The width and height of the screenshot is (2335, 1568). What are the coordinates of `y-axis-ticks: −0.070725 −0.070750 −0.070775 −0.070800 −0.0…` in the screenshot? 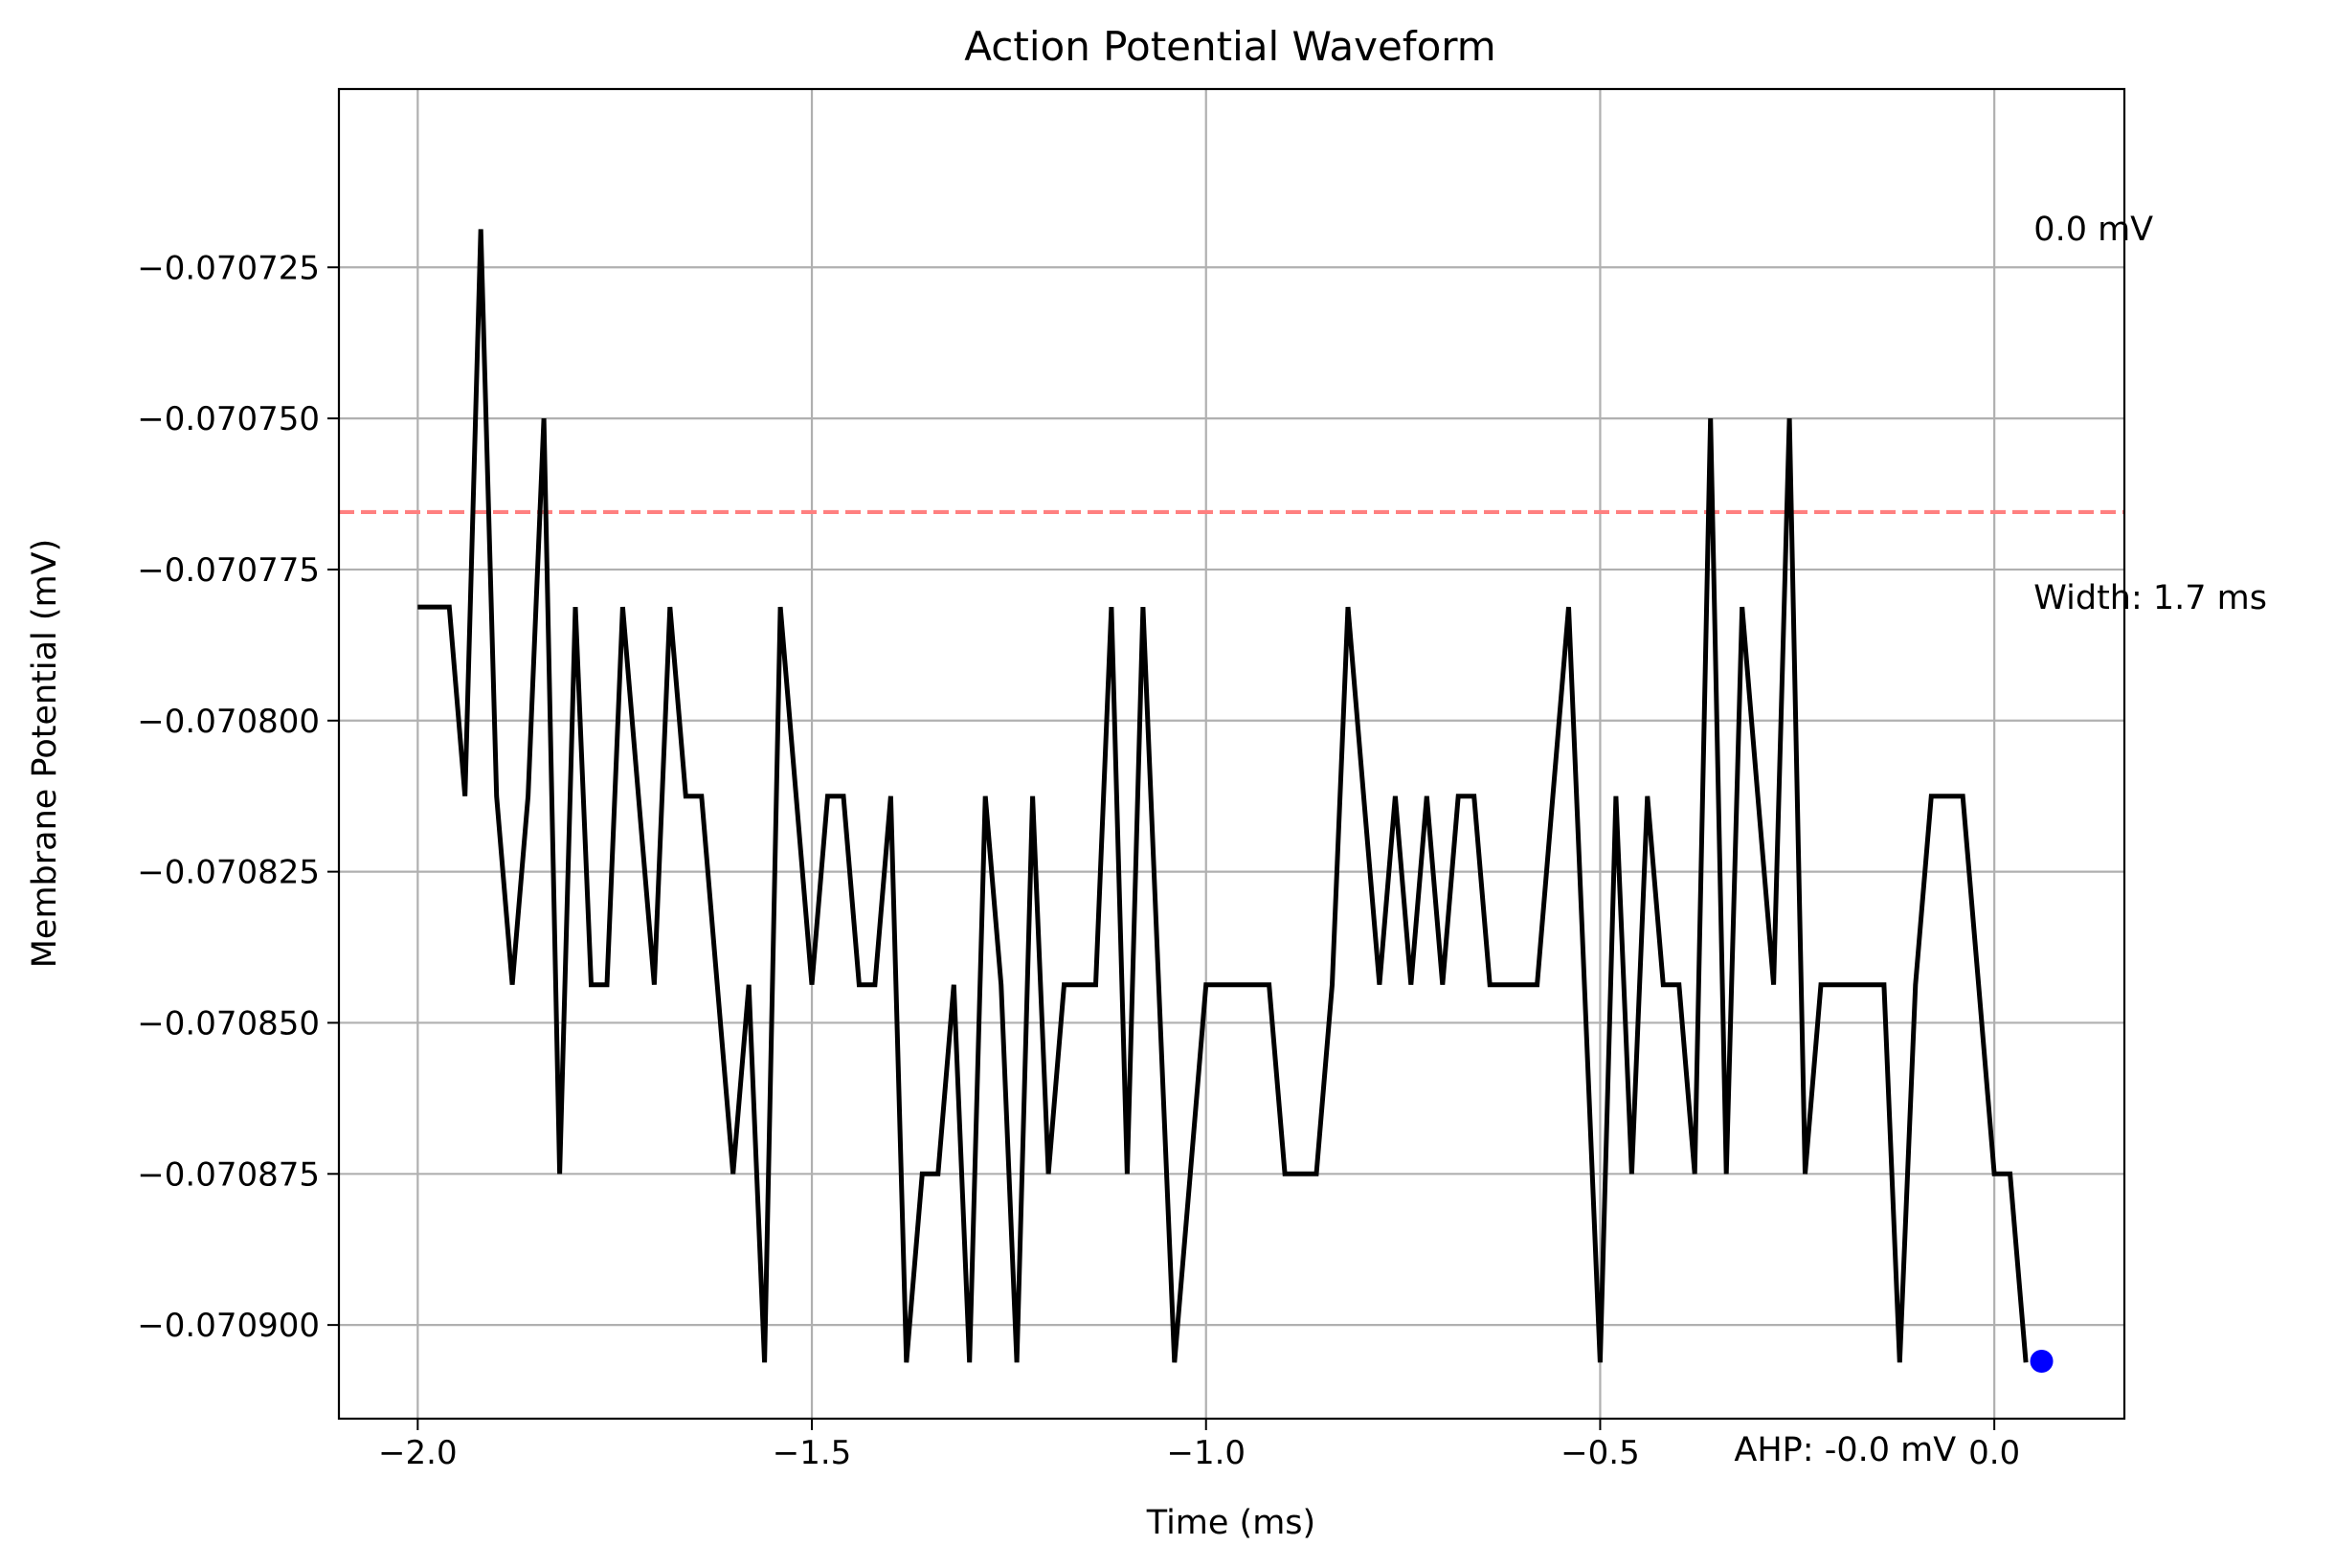 It's located at (238, 797).